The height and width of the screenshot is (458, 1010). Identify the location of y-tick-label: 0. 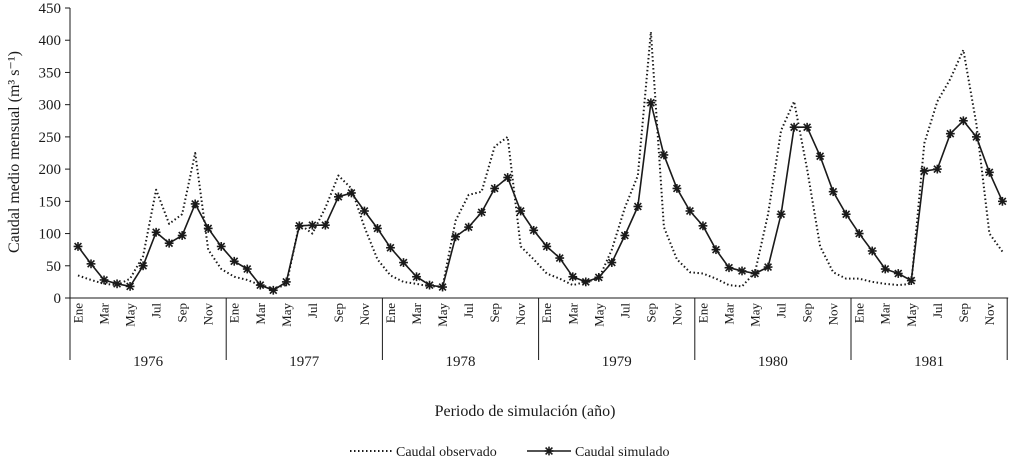
(58, 299).